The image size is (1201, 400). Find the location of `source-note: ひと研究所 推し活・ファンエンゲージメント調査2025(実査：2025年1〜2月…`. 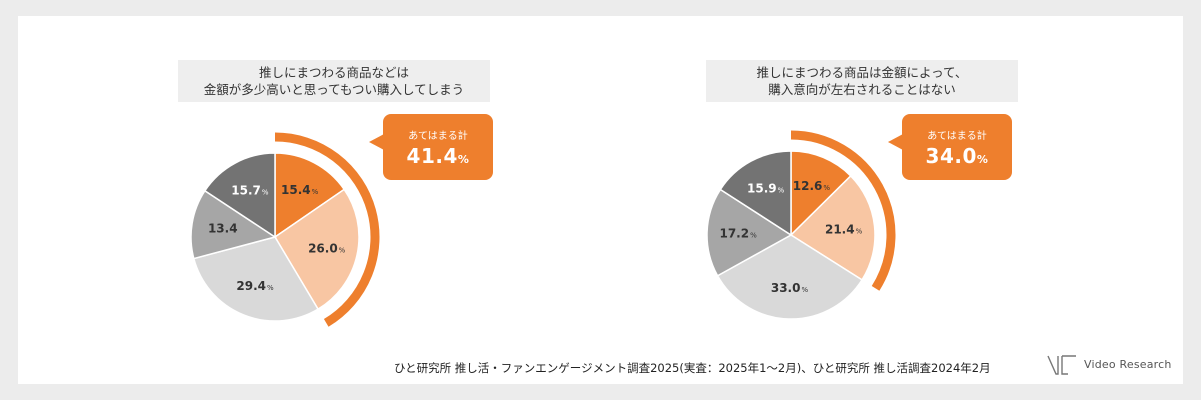

source-note: ひと研究所 推し活・ファンエンゲージメント調査2025(実査：2025年1〜2月… is located at coordinates (692, 368).